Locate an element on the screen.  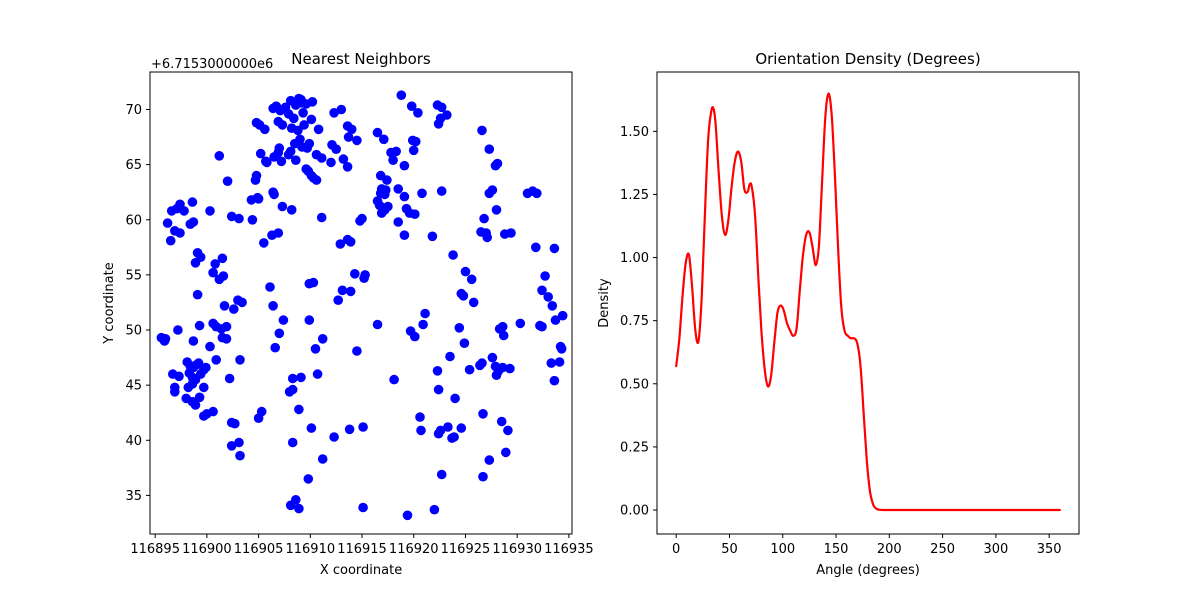
scatter-x-tick-label: 116930 is located at coordinates (517, 549).